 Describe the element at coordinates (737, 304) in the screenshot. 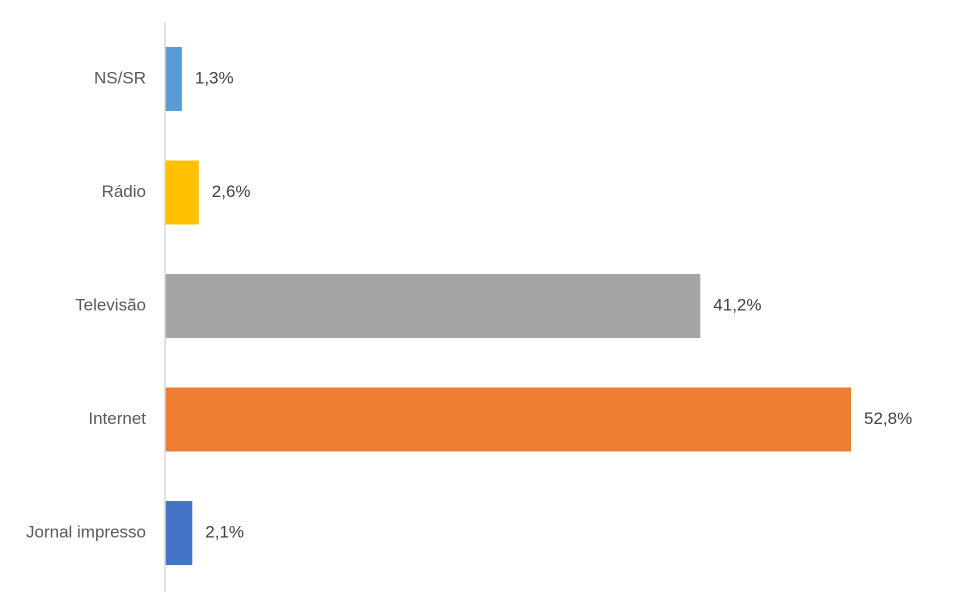

I see `data-label-televisao: 41,2%` at that location.